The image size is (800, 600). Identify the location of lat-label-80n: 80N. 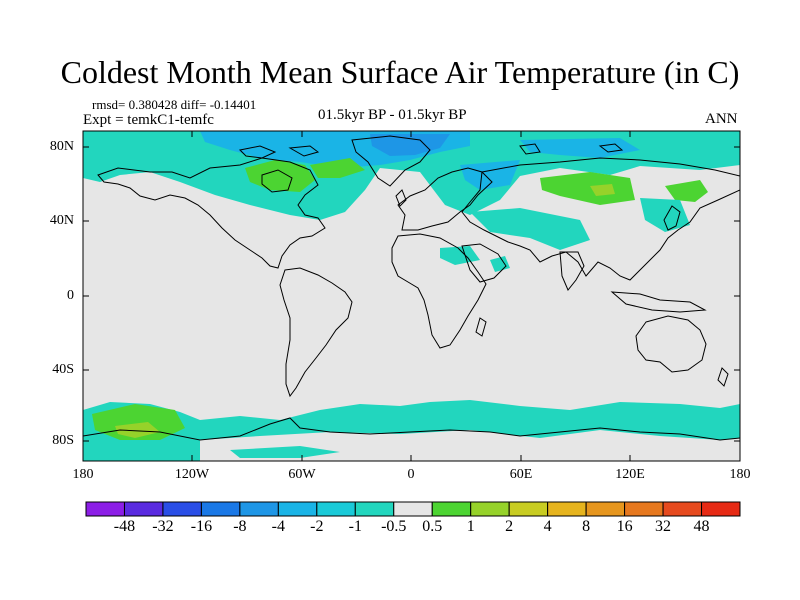
(61, 146).